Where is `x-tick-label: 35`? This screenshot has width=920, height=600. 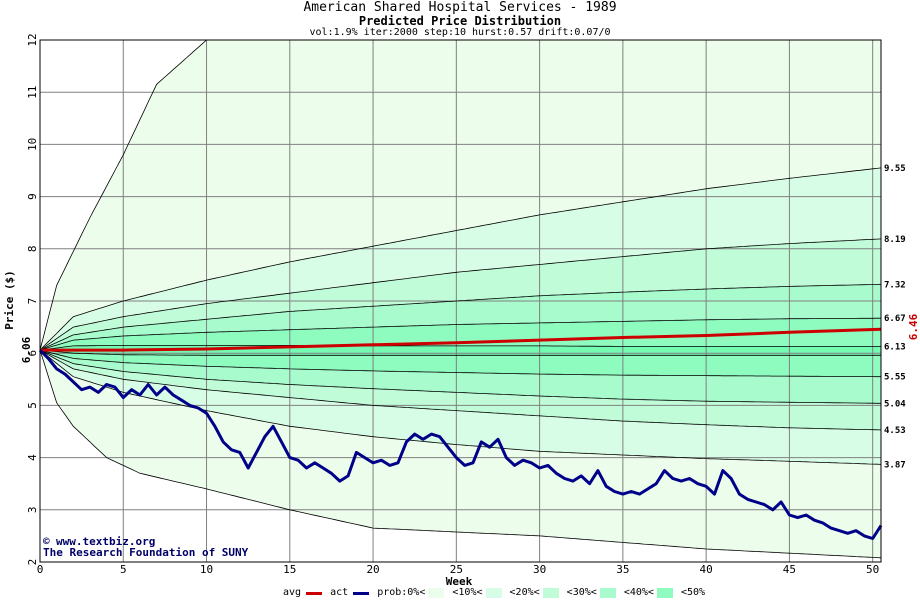 x-tick-label: 35 is located at coordinates (622, 569).